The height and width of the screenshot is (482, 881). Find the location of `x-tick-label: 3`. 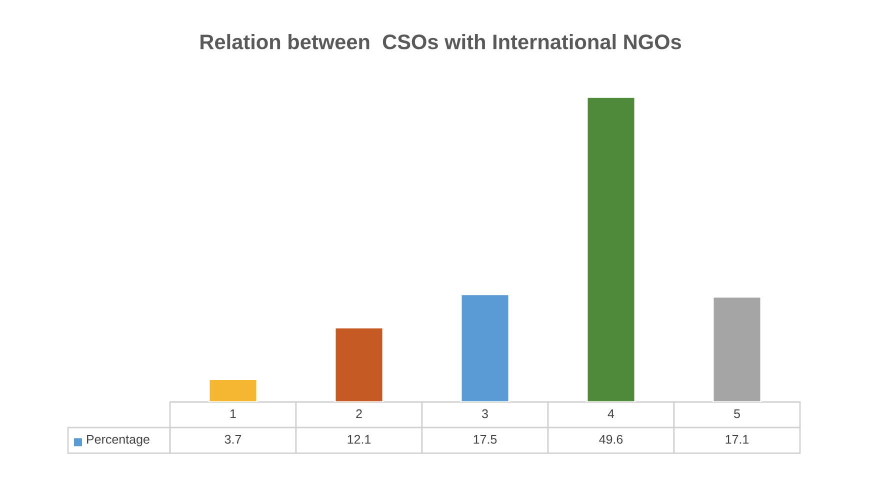

x-tick-label: 3 is located at coordinates (485, 413).